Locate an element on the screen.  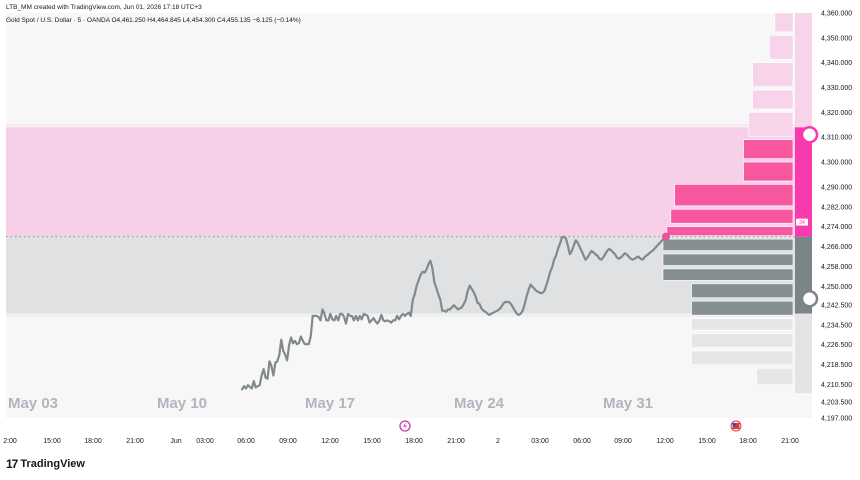
brand-name: TradingView is located at coordinates (52, 464).